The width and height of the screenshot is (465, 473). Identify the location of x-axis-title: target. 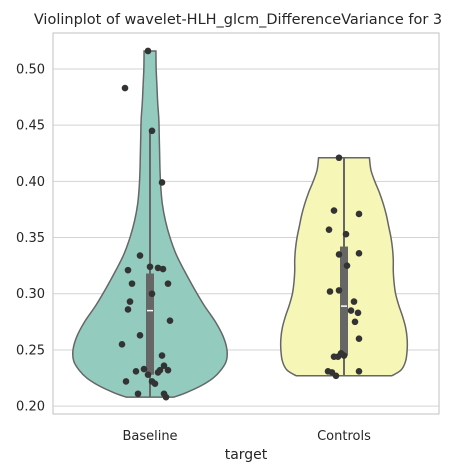
(246, 455).